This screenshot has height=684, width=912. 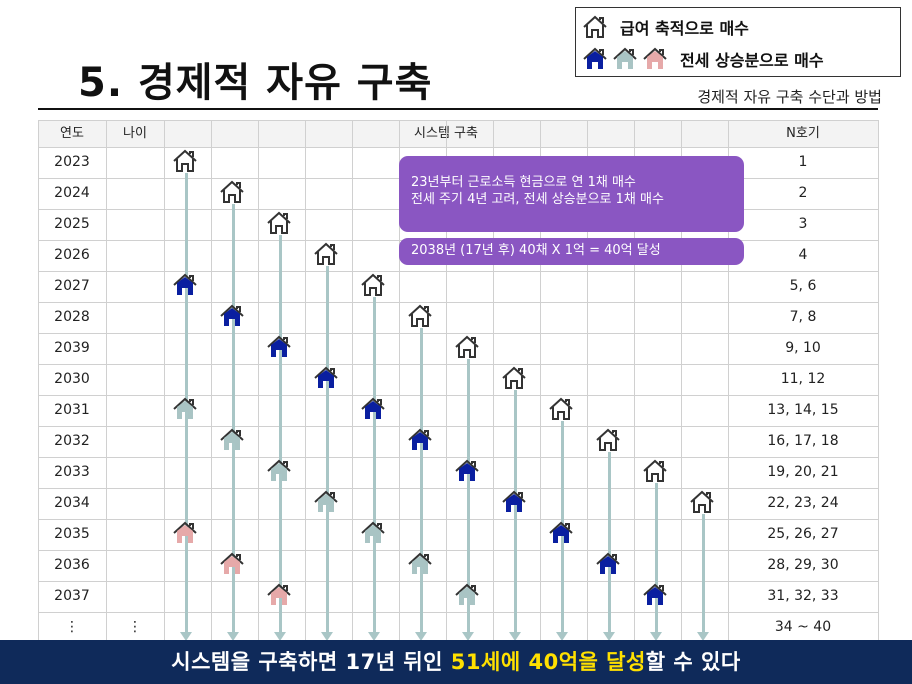 I want to click on year-cell: 2032, so click(x=72, y=441).